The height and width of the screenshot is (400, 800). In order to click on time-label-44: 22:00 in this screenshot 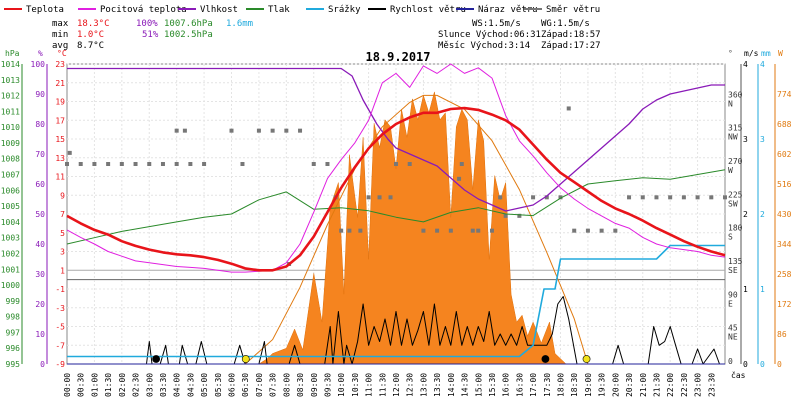, I will do `click(670, 385)`.